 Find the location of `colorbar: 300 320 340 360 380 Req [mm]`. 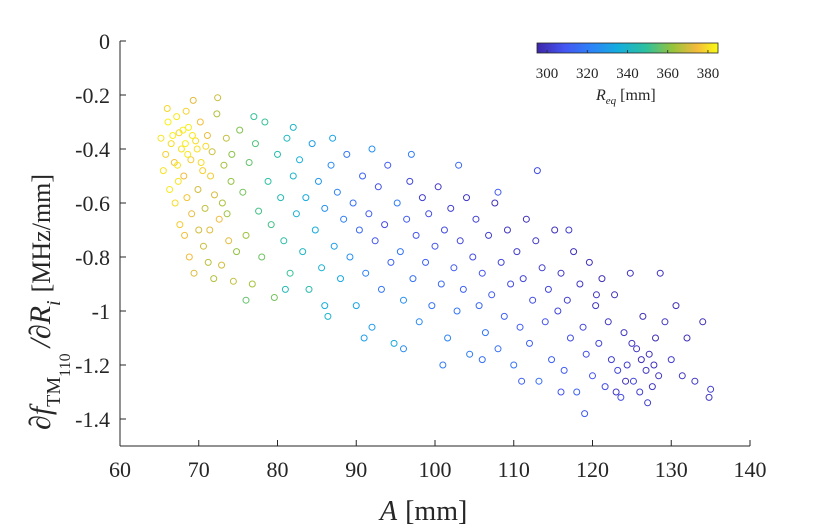

colorbar: 300 320 340 360 380 Req [mm] is located at coordinates (627, 74).